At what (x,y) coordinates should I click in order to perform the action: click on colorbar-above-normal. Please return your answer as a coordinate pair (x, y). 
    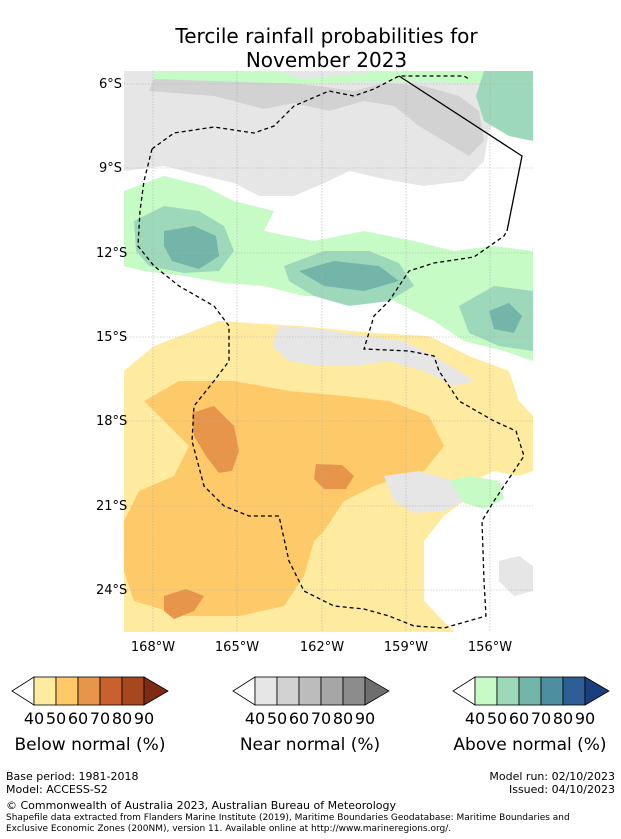
    Looking at the image, I should click on (531, 691).